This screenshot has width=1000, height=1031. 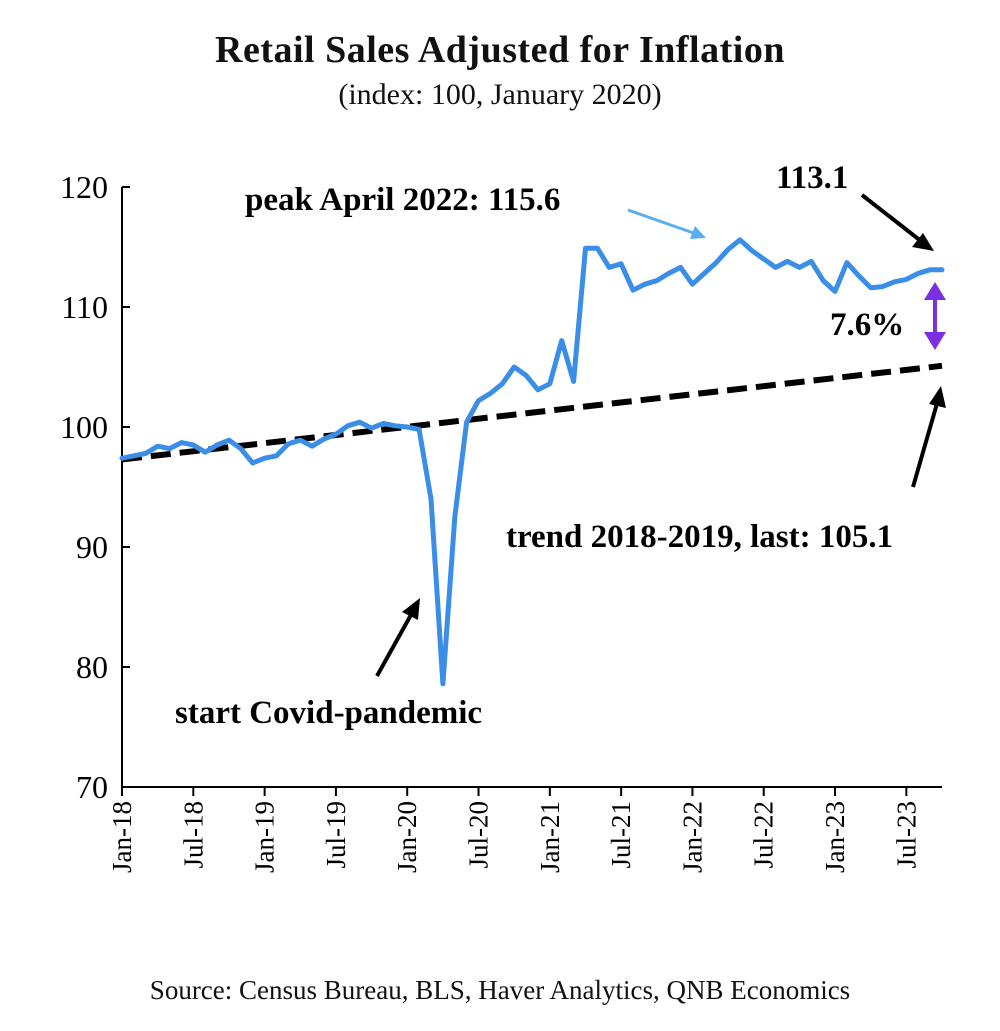 What do you see at coordinates (407, 837) in the screenshot?
I see `x-tick-label: Jan-20` at bounding box center [407, 837].